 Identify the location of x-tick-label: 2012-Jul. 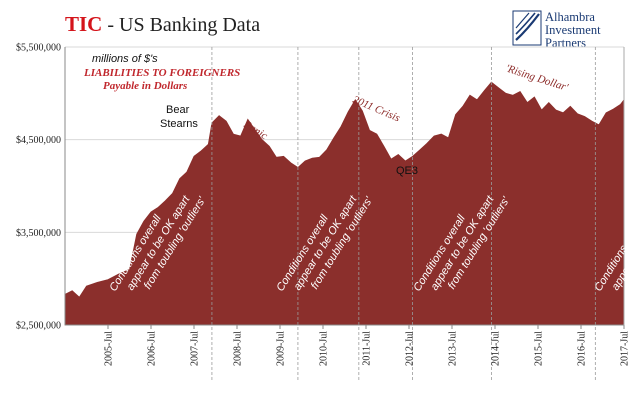
(410, 348).